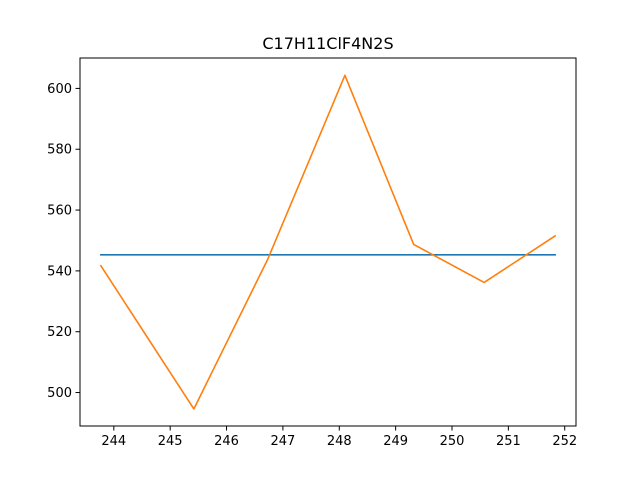  I want to click on x-tick-label: 244, so click(113, 441).